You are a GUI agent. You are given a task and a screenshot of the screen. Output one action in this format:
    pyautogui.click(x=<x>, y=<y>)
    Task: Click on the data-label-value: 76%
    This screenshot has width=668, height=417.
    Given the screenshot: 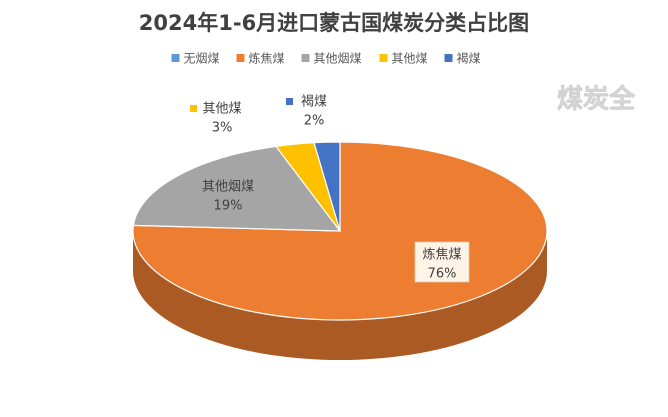 What is the action you would take?
    pyautogui.click(x=442, y=274)
    